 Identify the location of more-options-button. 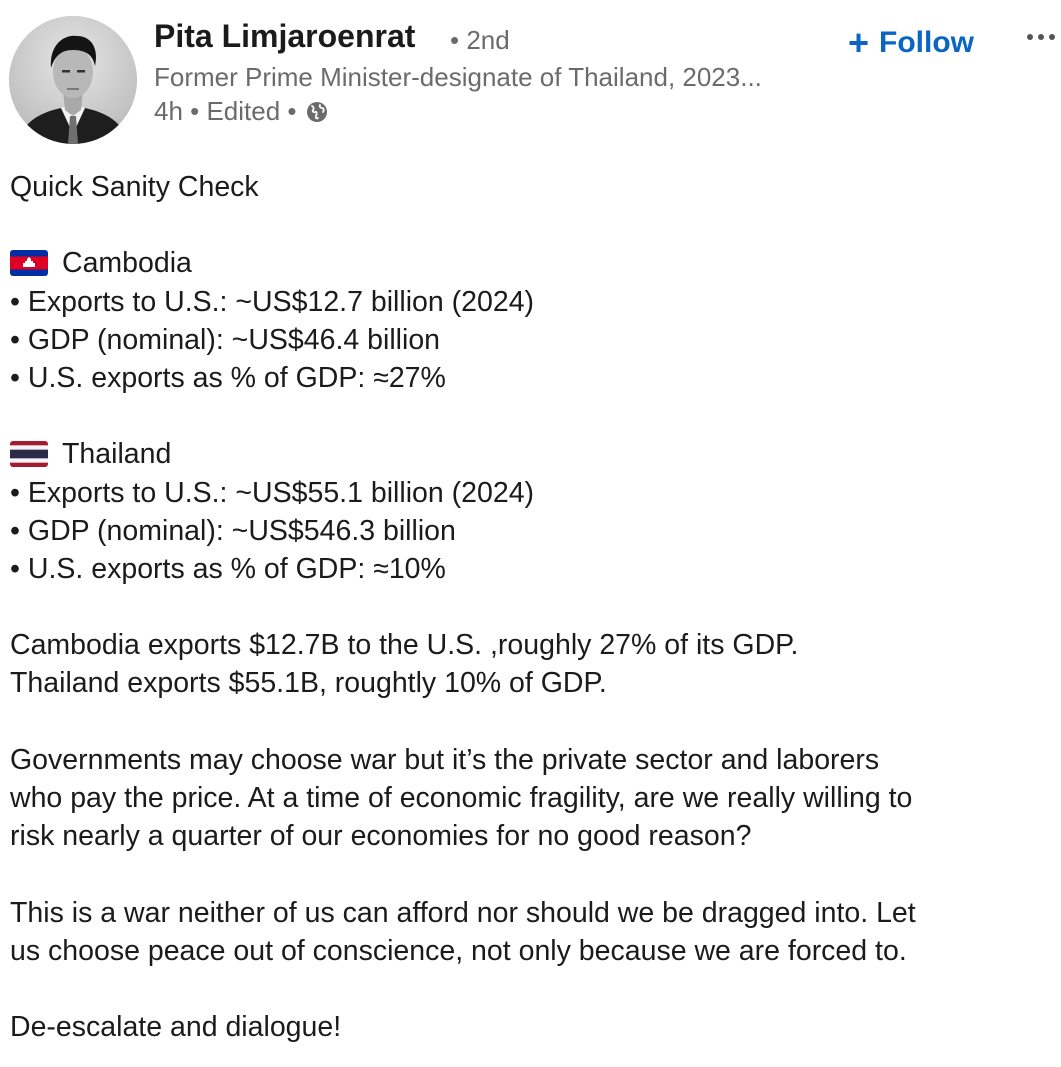
(1041, 36).